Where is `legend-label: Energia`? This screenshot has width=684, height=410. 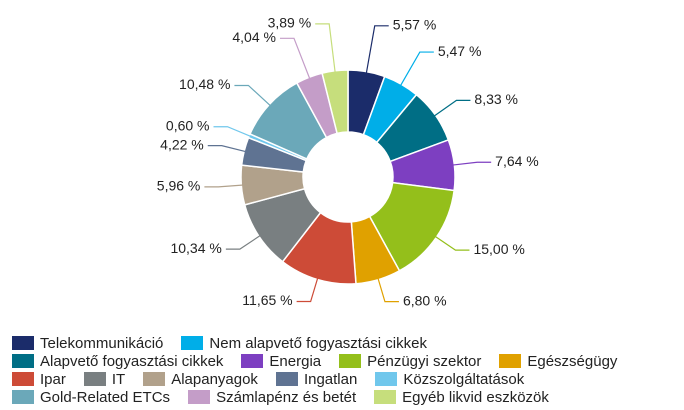
legend-label: Energia is located at coordinates (295, 361).